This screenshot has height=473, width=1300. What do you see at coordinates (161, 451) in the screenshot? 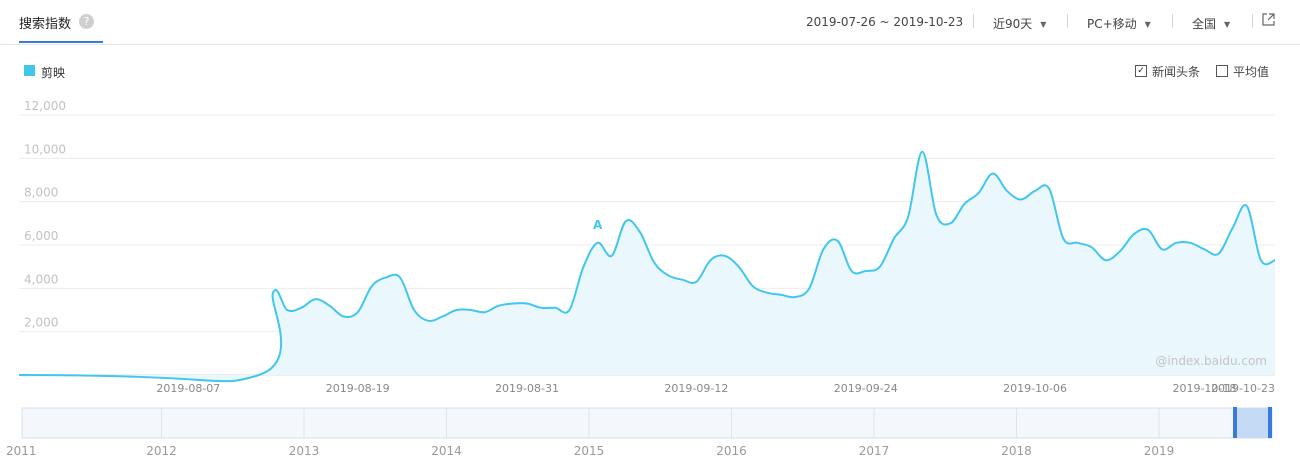
I see `timeline-year-label: 2012` at bounding box center [161, 451].